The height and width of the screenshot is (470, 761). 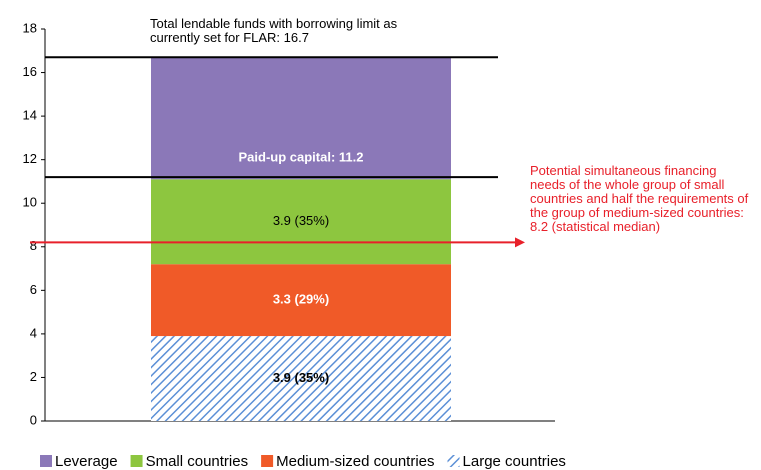 I want to click on legend-label: Leverage, so click(x=86, y=461).